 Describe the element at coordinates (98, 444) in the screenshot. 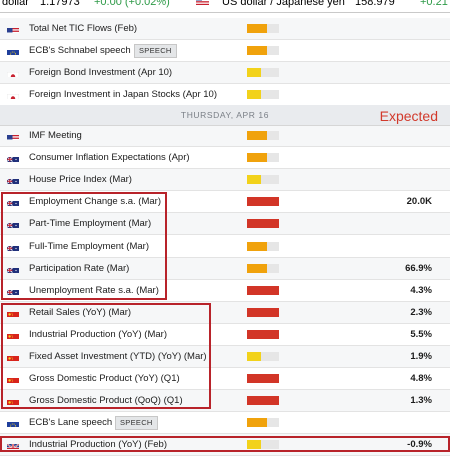

I see `event-name: Industrial Production (YoY) (Feb)` at that location.